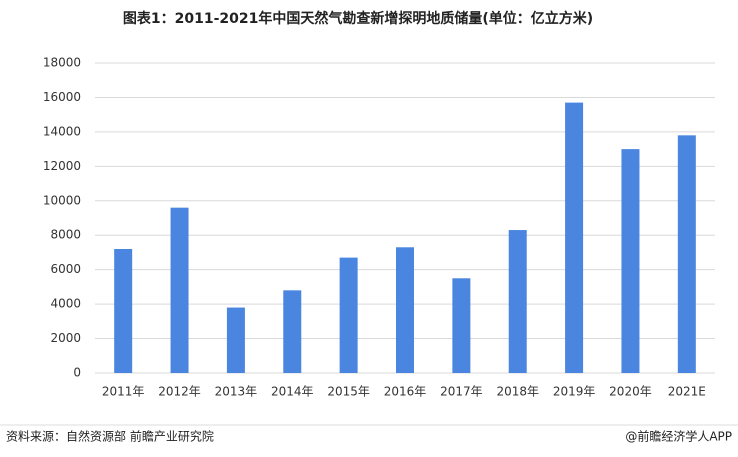 The image size is (738, 457). What do you see at coordinates (62, 166) in the screenshot?
I see `y-tick-label: 12000` at bounding box center [62, 166].